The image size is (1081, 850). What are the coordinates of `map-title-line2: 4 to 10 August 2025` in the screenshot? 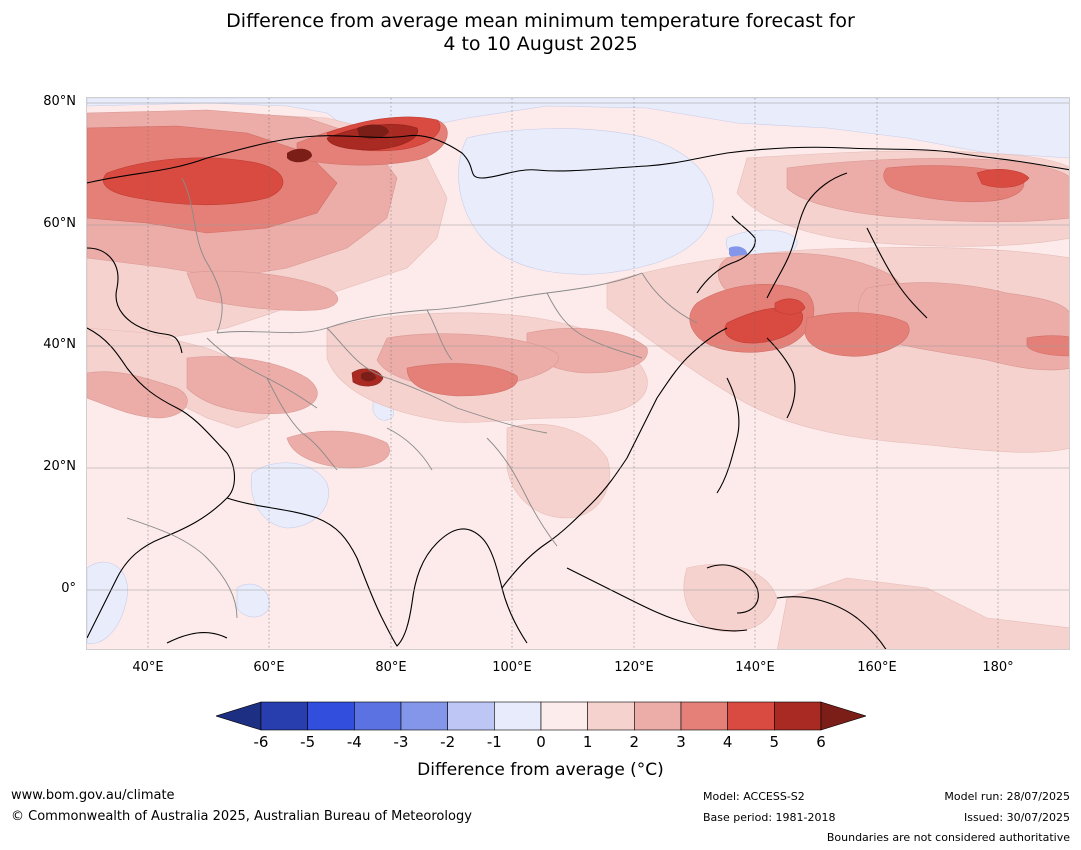 It's located at (540, 44).